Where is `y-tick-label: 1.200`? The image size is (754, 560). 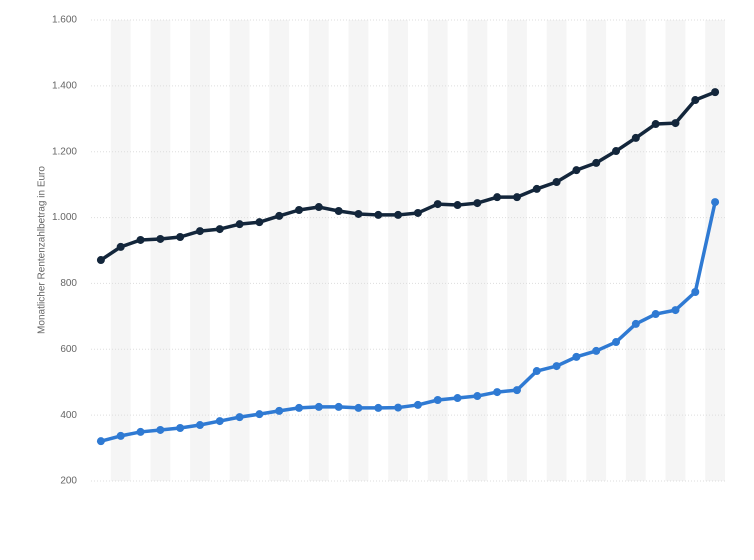
y-tick-label: 1.200 is located at coordinates (64, 151).